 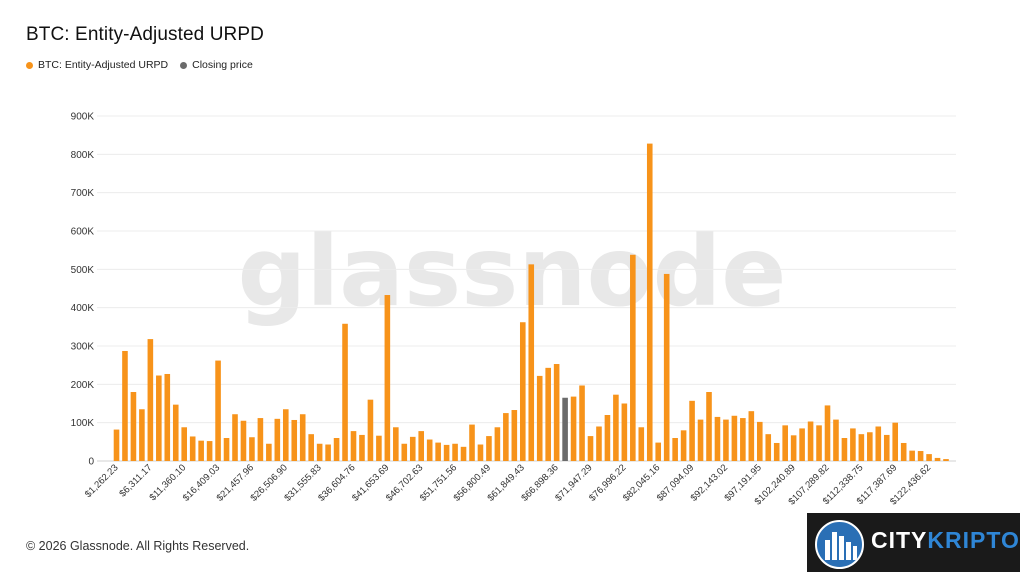 I want to click on legend-item-urpd: BTC: Entity-Adjusted URPD, so click(x=97, y=65).